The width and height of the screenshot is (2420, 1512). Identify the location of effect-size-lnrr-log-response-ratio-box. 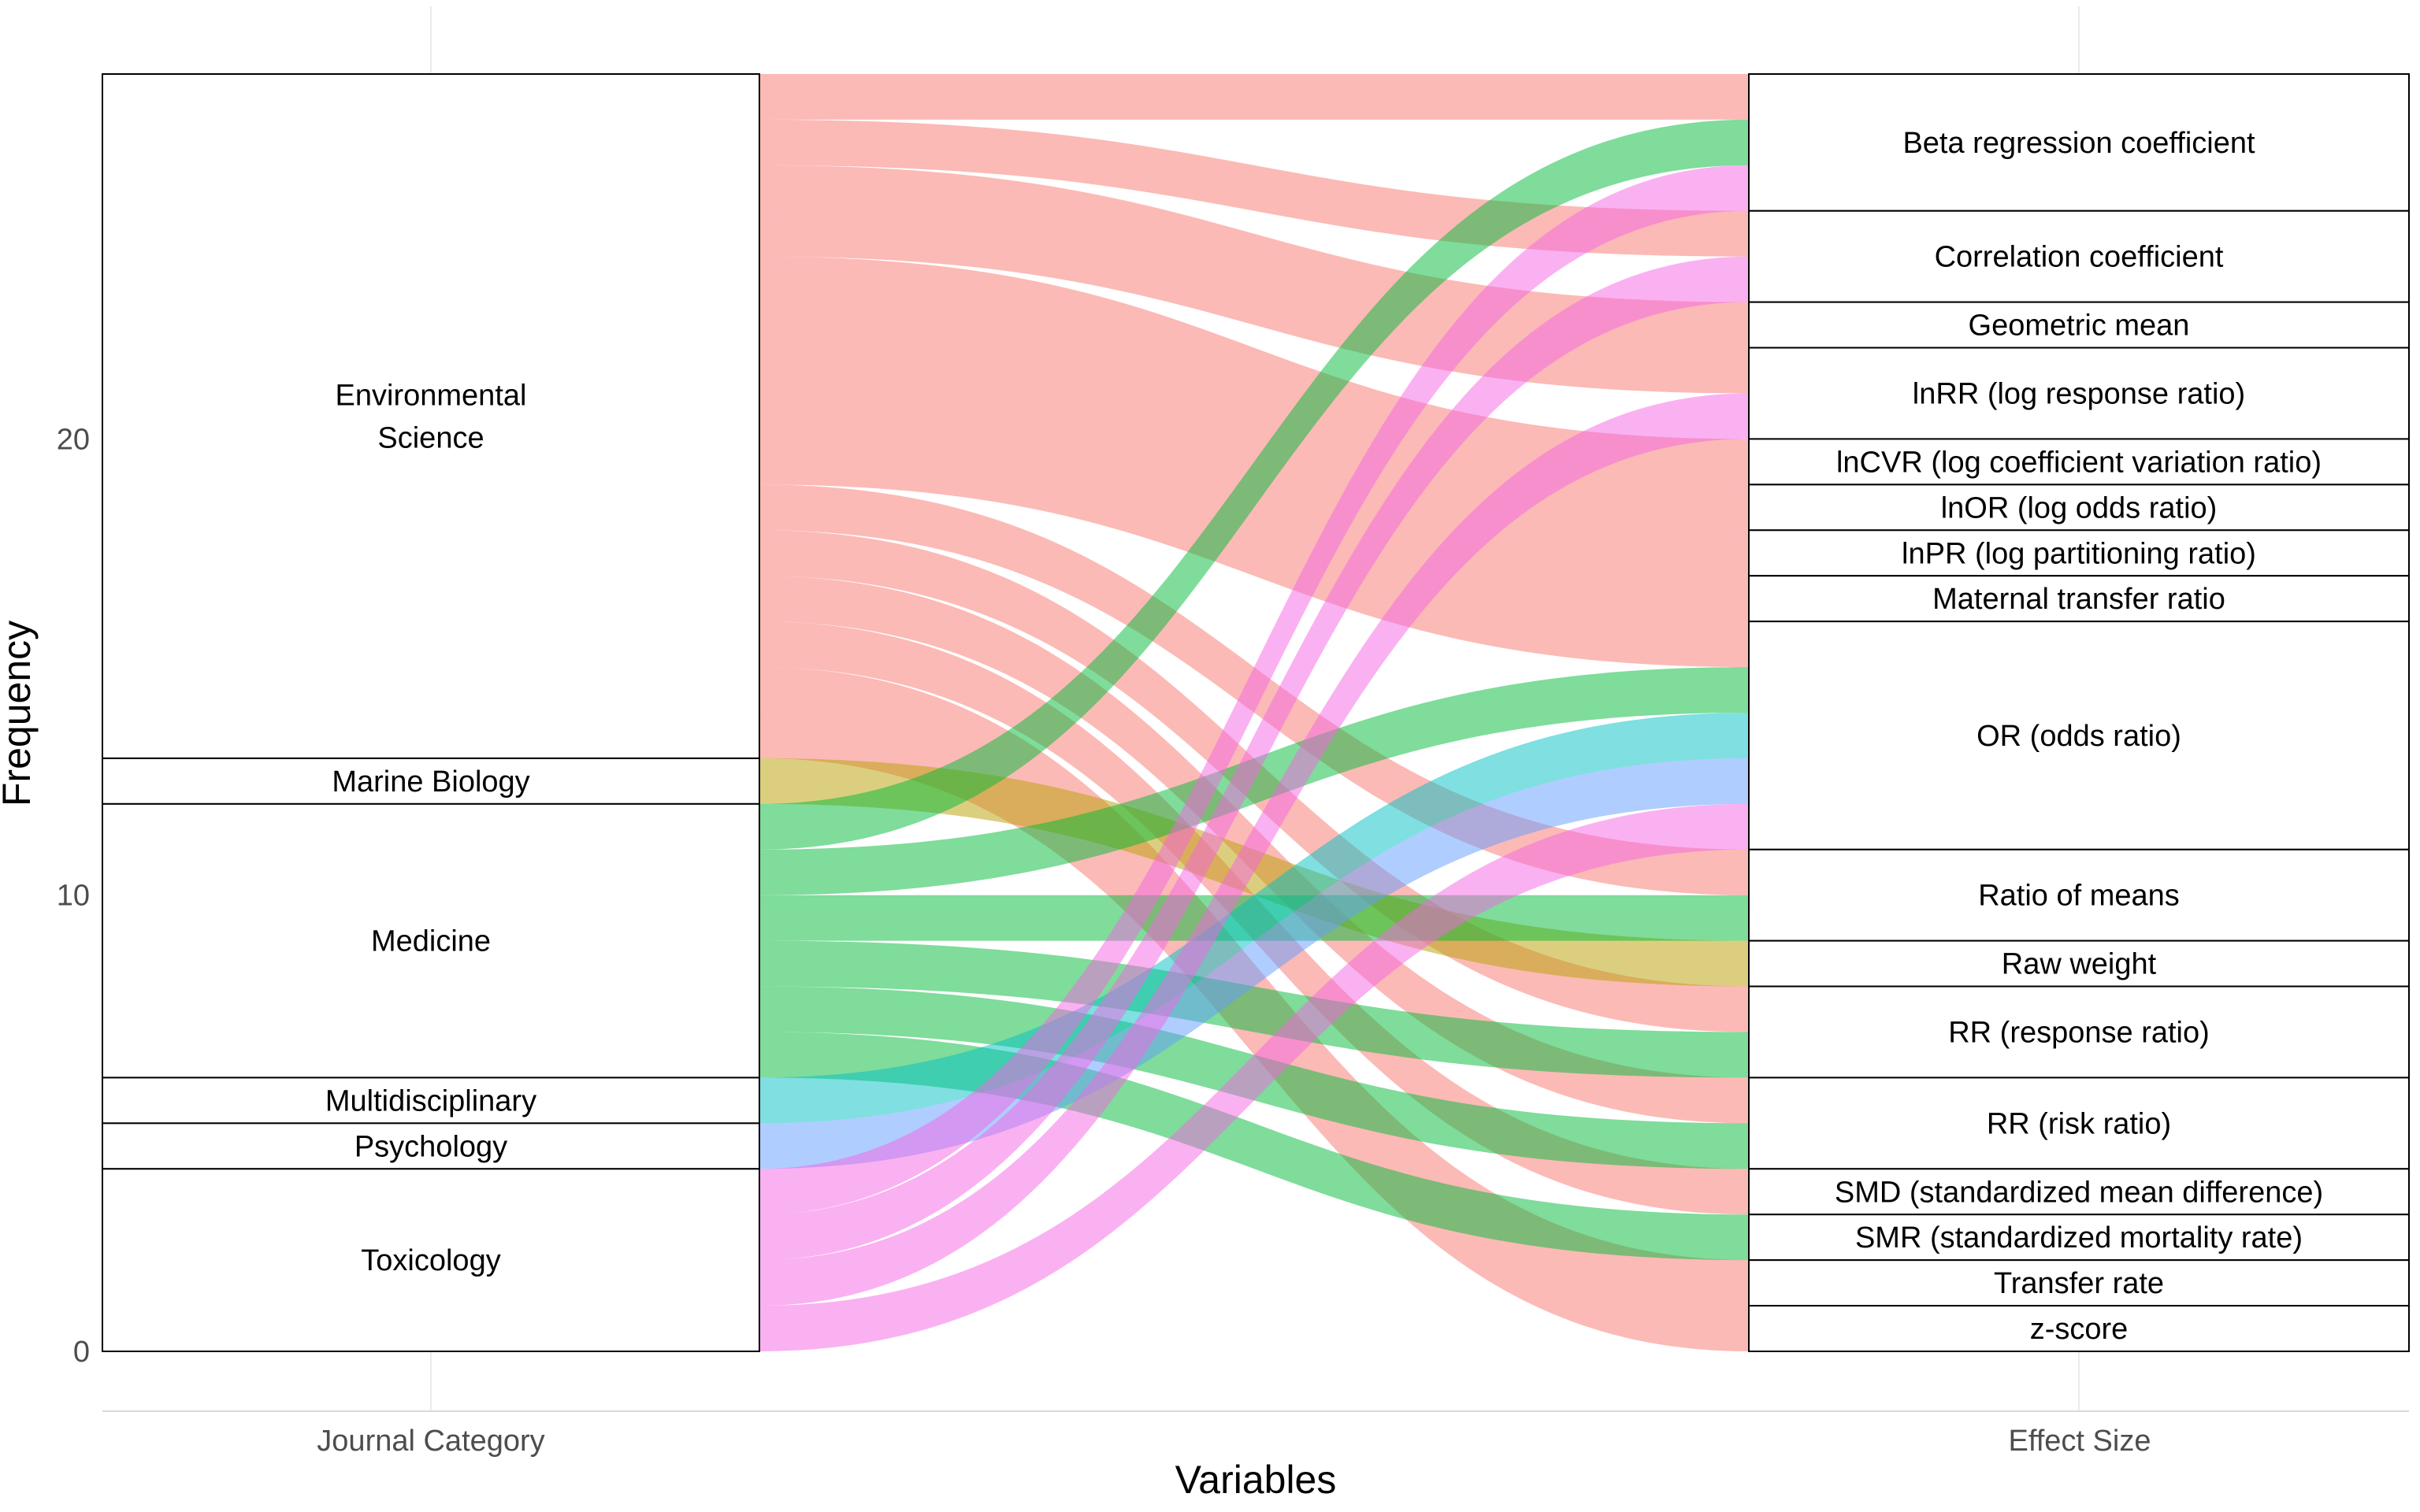
(2079, 393).